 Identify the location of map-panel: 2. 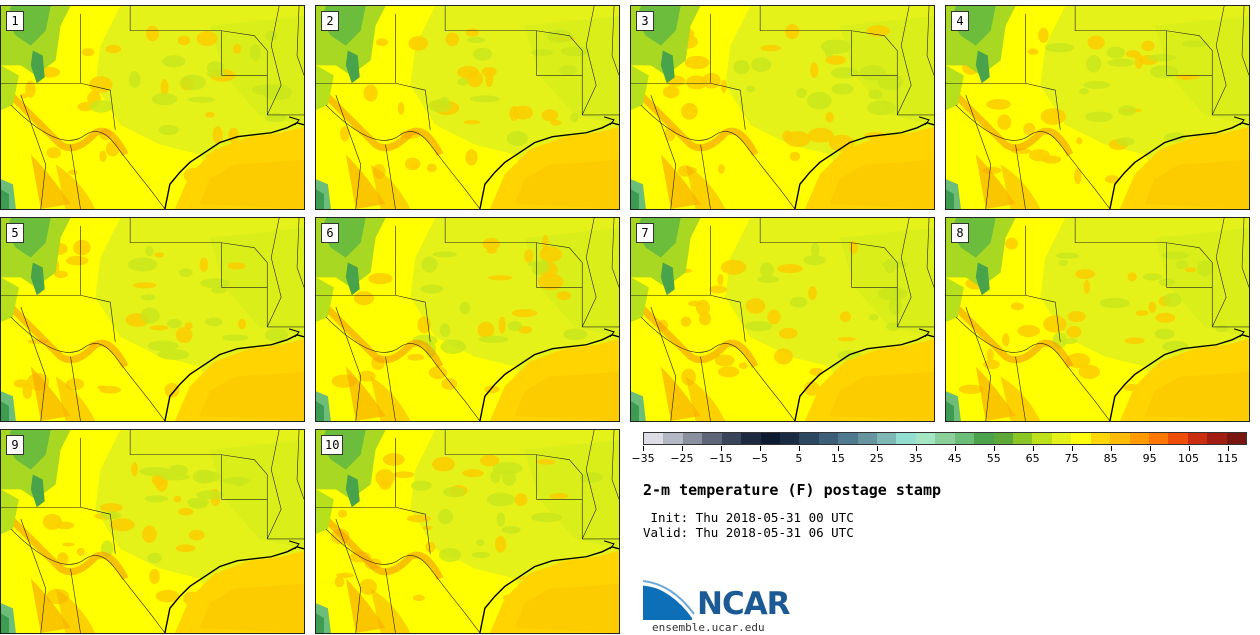
(467, 107).